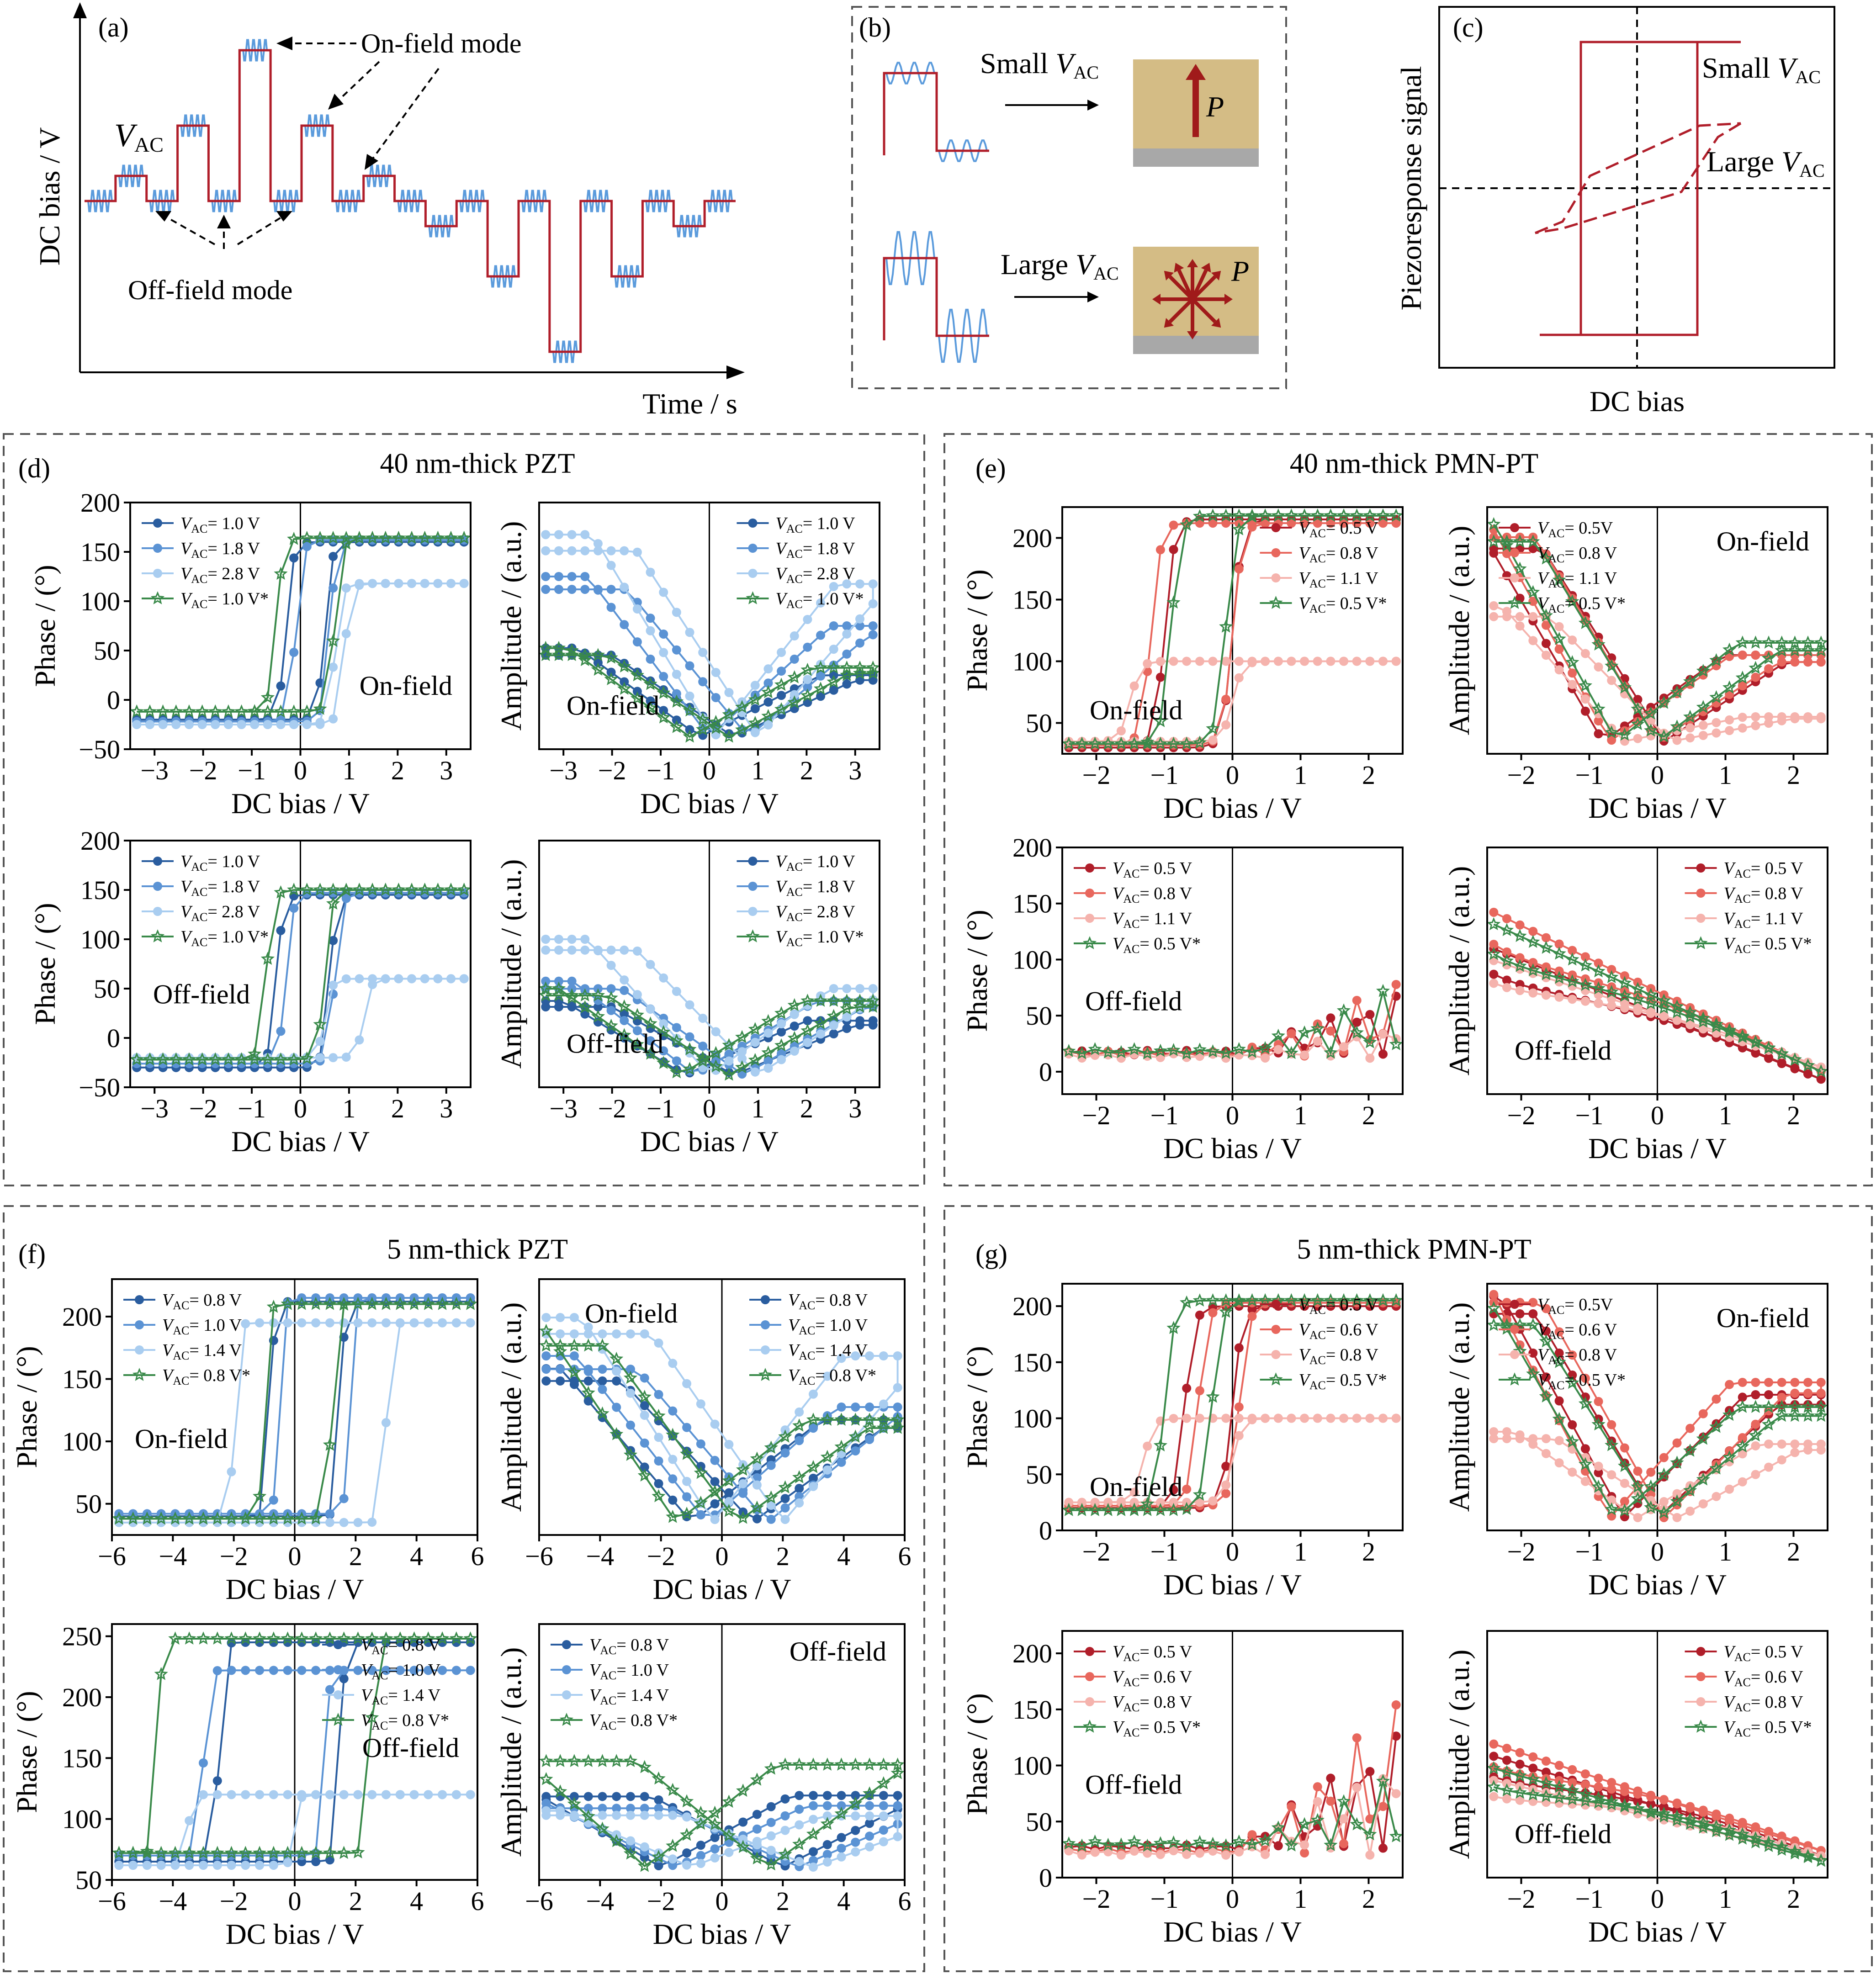  Describe the element at coordinates (1777, 1702) in the screenshot. I see `legend-value: = 0.8 V` at that location.